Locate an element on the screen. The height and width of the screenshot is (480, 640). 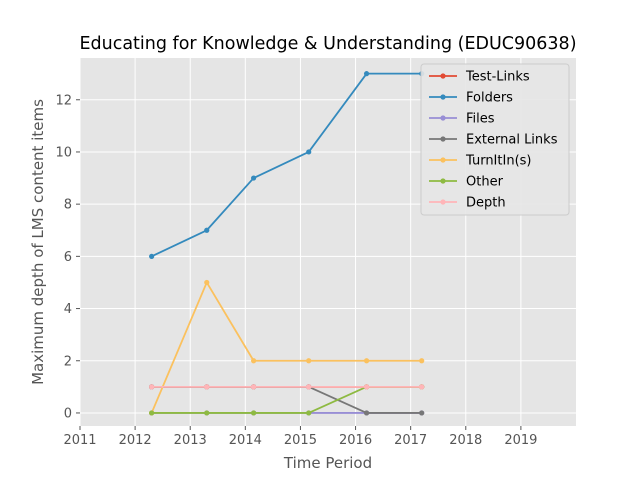
x-tick-label: 2011 is located at coordinates (79, 440).